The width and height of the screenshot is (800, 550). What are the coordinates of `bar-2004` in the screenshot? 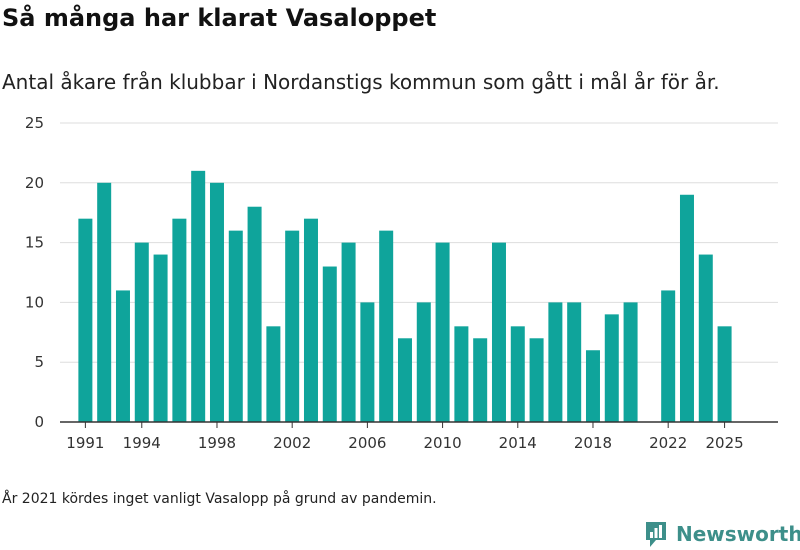 It's located at (329, 344).